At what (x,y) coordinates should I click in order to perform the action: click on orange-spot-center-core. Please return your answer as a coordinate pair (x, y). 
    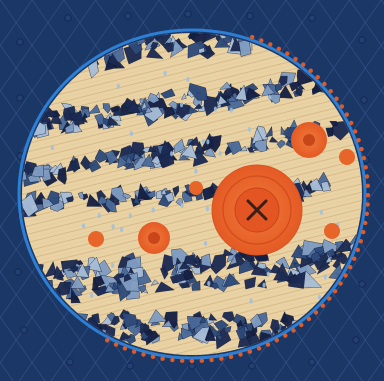
    Looking at the image, I should click on (154, 238).